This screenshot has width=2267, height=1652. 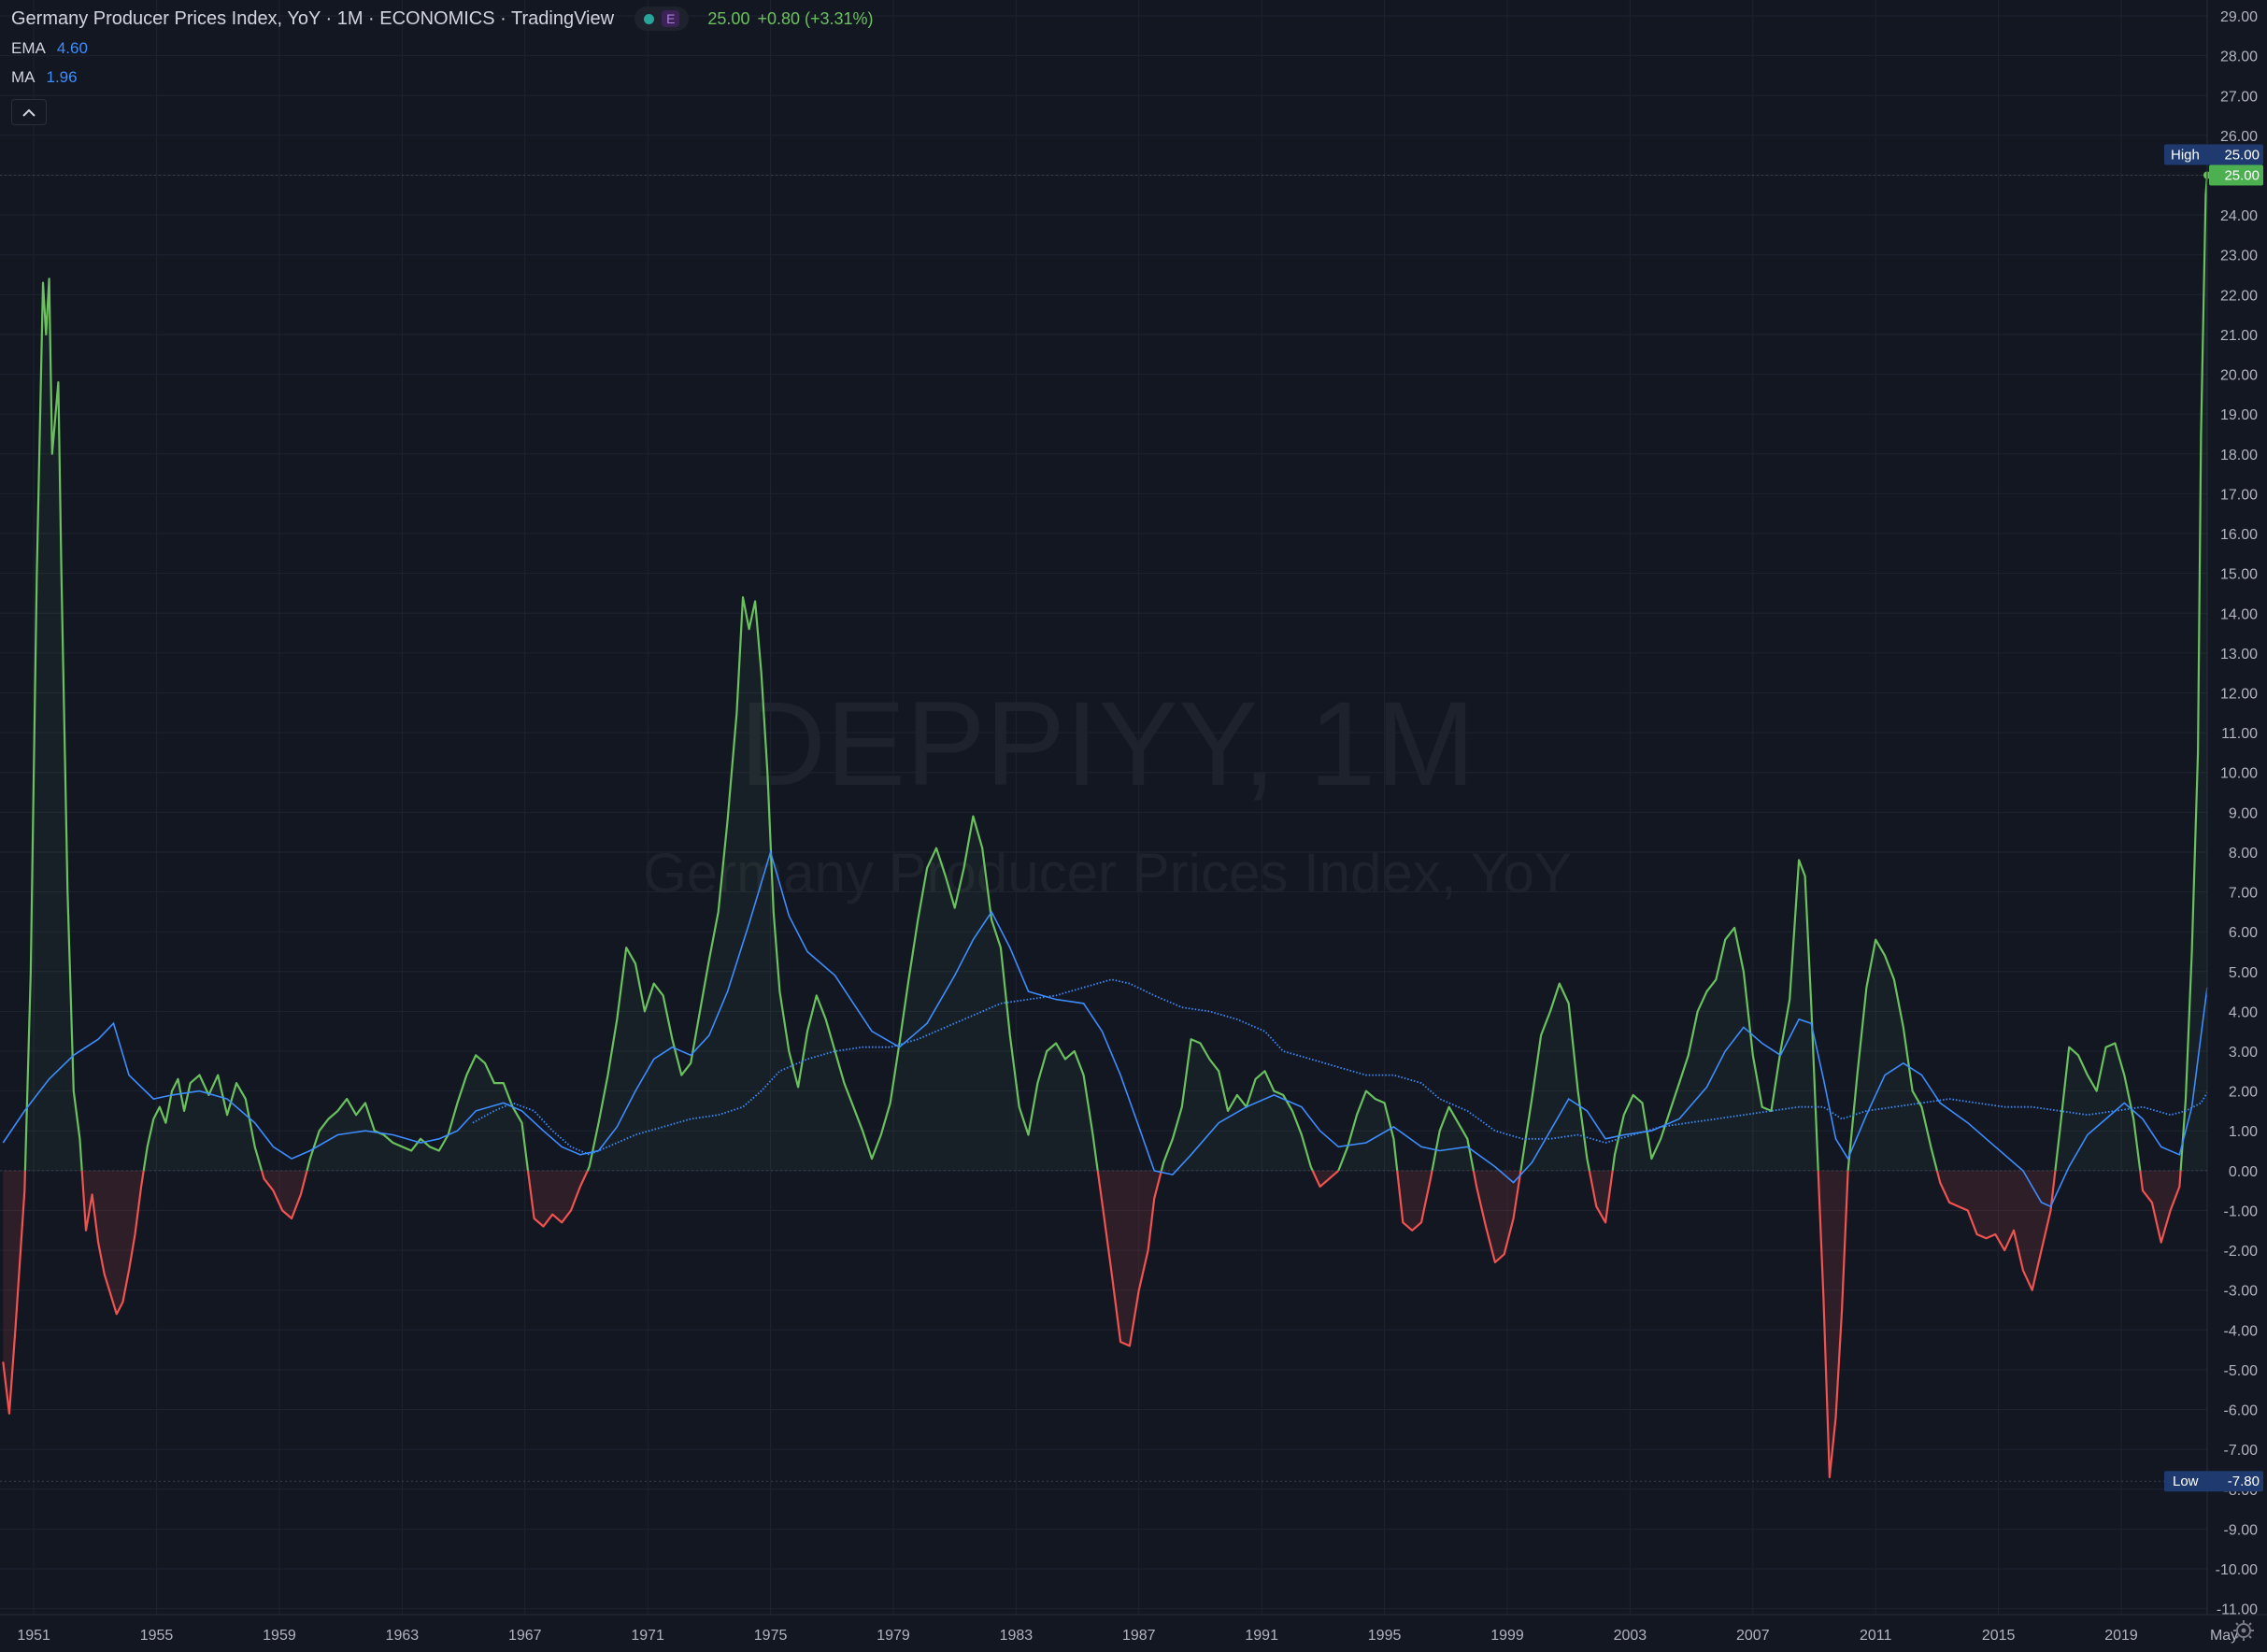 I want to click on indicator-ma-name: MA, so click(x=24, y=77).